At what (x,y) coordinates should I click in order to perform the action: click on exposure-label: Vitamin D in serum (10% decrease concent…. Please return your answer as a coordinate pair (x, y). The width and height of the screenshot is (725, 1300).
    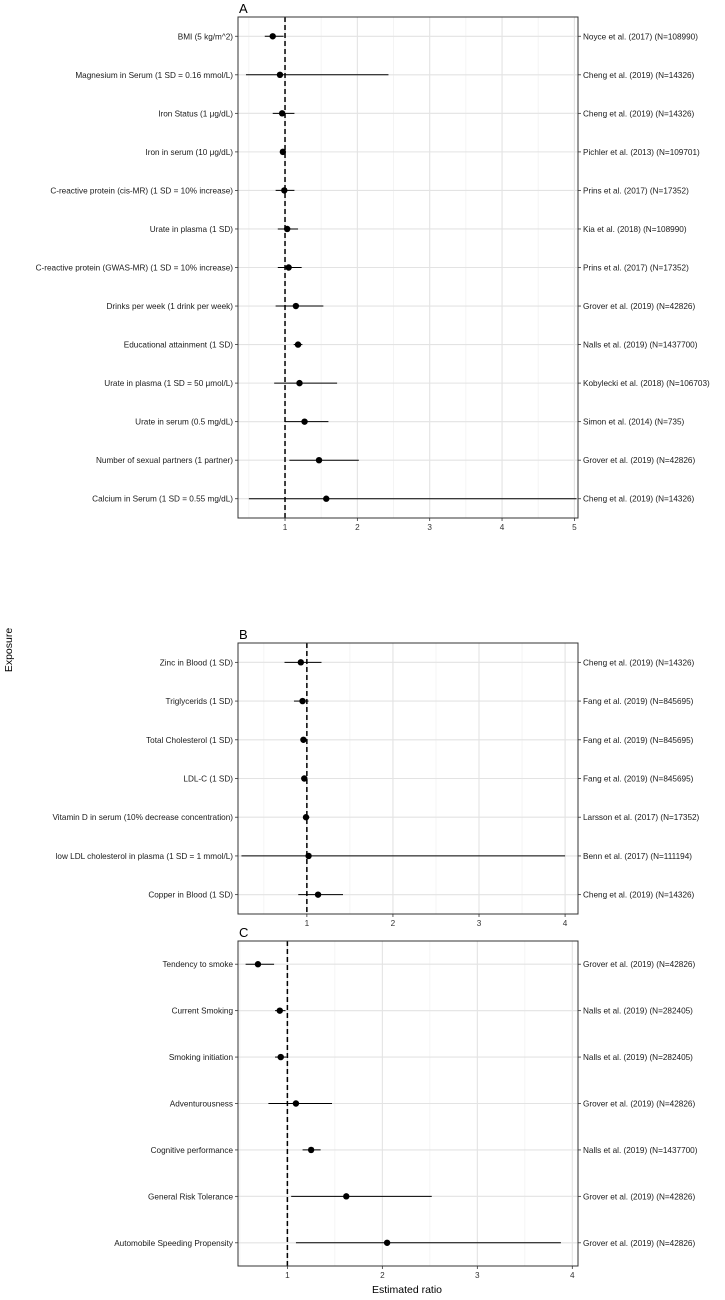
    Looking at the image, I should click on (142, 817).